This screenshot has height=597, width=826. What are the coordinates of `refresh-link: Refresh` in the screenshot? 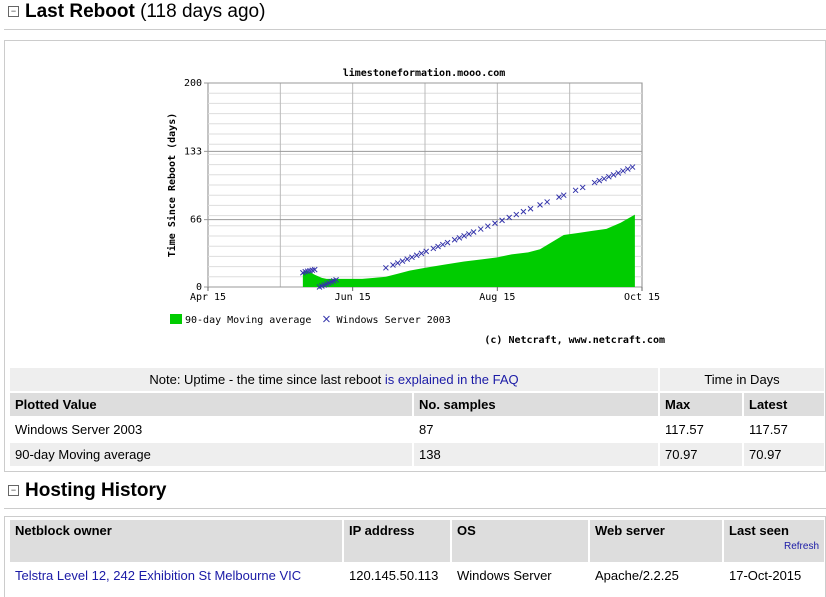 It's located at (801, 546).